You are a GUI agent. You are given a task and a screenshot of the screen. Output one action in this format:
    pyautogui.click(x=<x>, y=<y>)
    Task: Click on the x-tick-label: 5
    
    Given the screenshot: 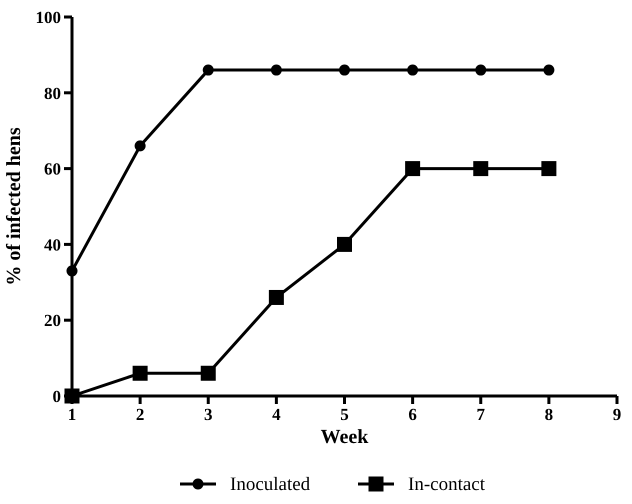 What is the action you would take?
    pyautogui.click(x=344, y=414)
    